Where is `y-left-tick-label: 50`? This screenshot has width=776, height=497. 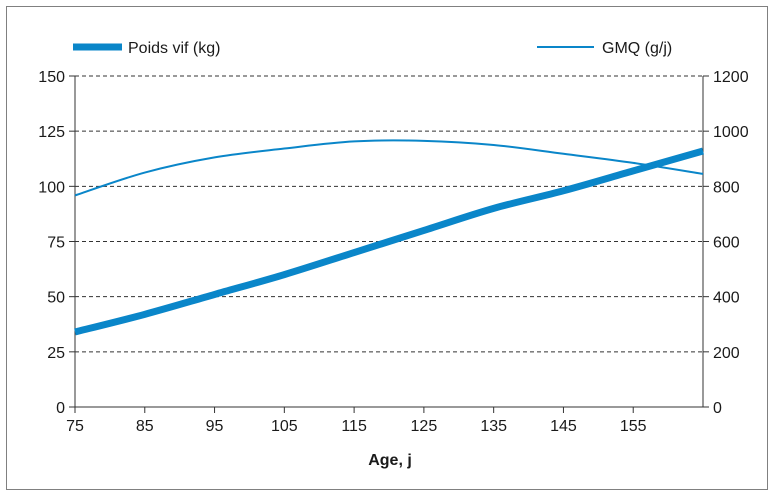 y-left-tick-label: 50 is located at coordinates (56, 298).